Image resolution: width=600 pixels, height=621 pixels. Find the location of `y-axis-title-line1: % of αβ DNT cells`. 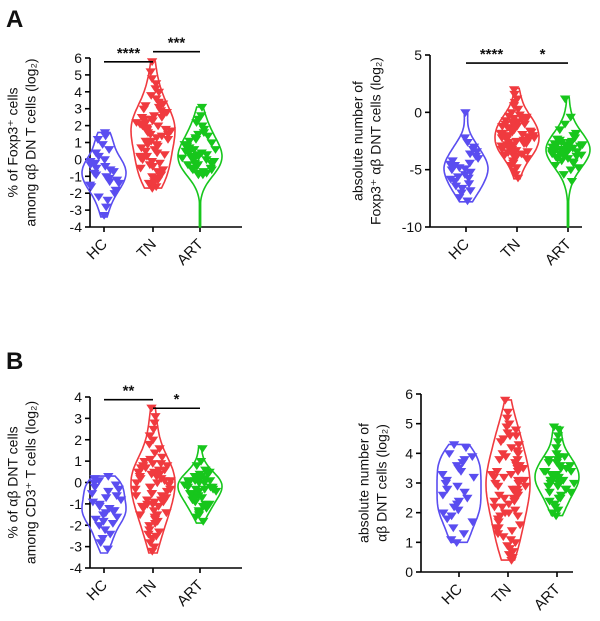

y-axis-title-line1: % of αβ DNT cells is located at coordinates (13, 482).